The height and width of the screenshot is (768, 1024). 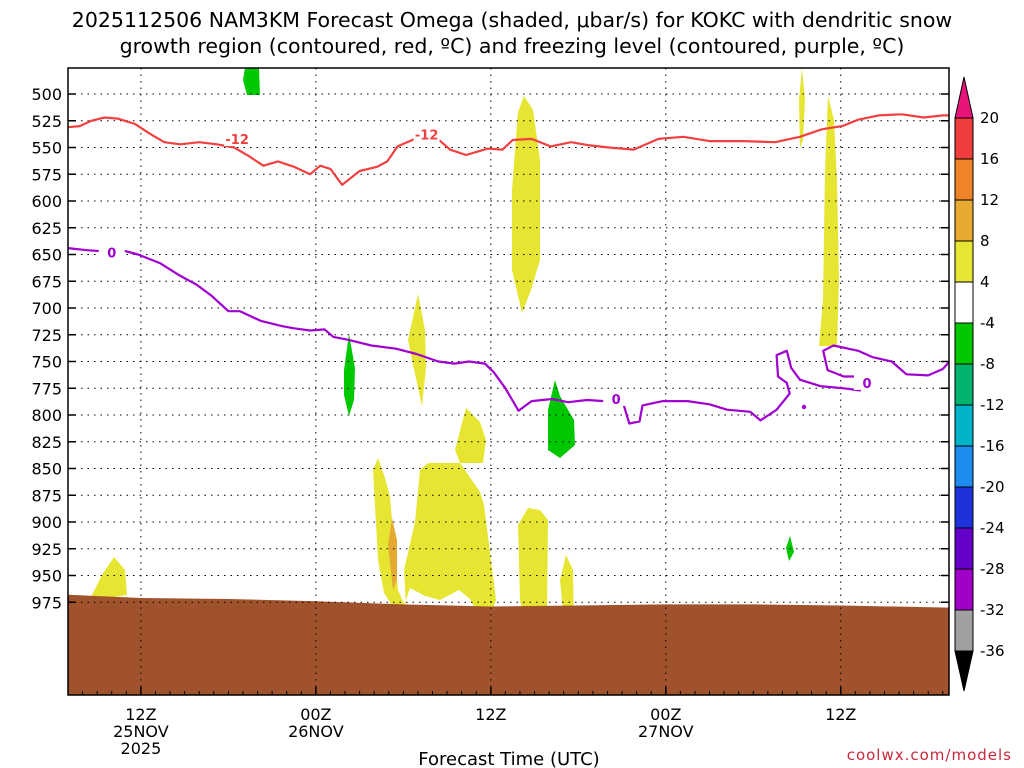 I want to click on y-tick-label: 950, so click(x=46, y=576).